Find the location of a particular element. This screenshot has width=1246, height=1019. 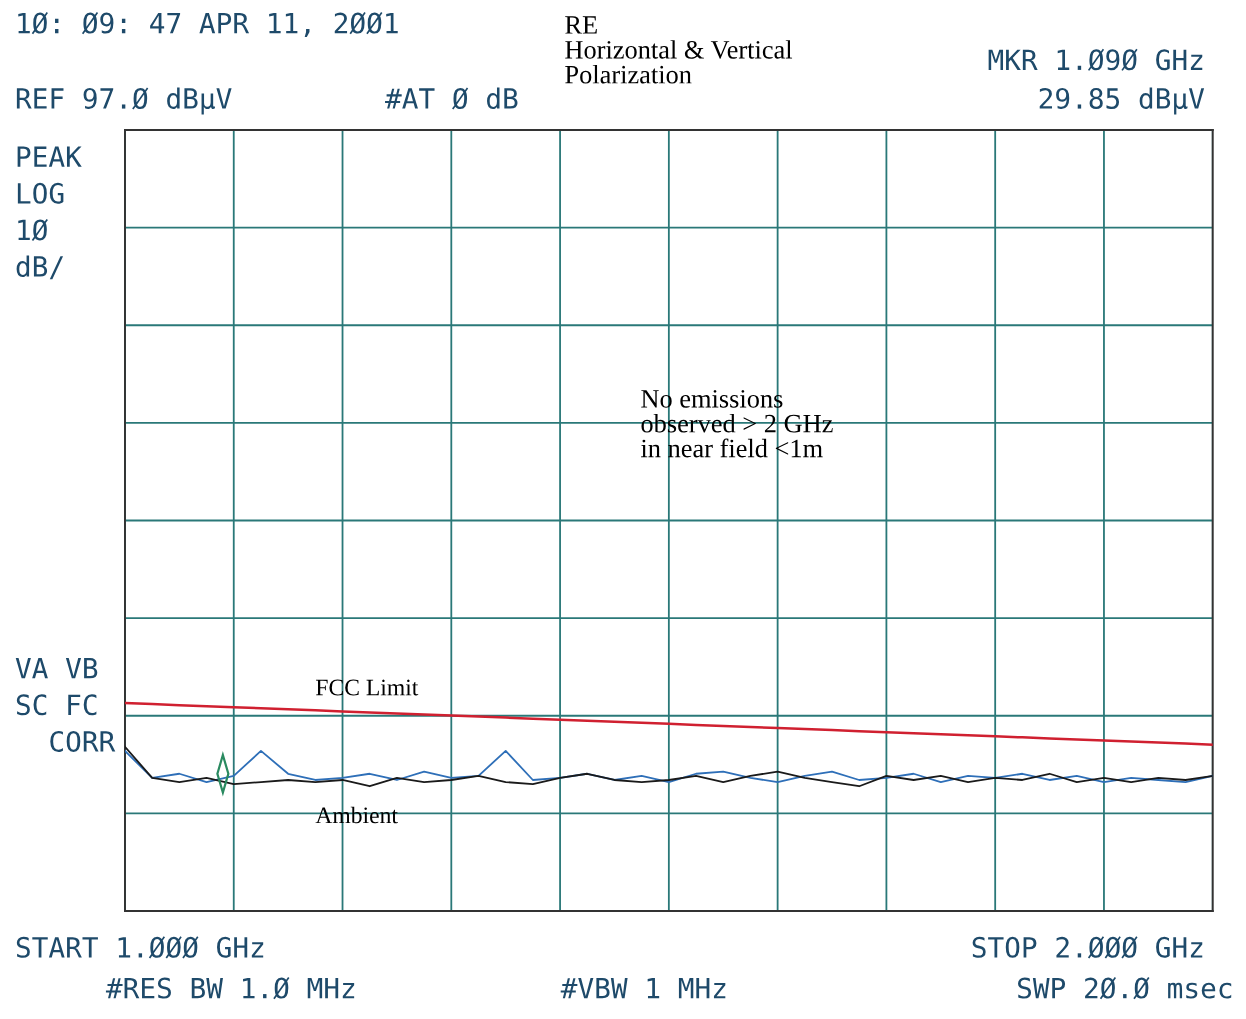

text: PEAK LOG 1Ø dB/ is located at coordinates (49, 213).